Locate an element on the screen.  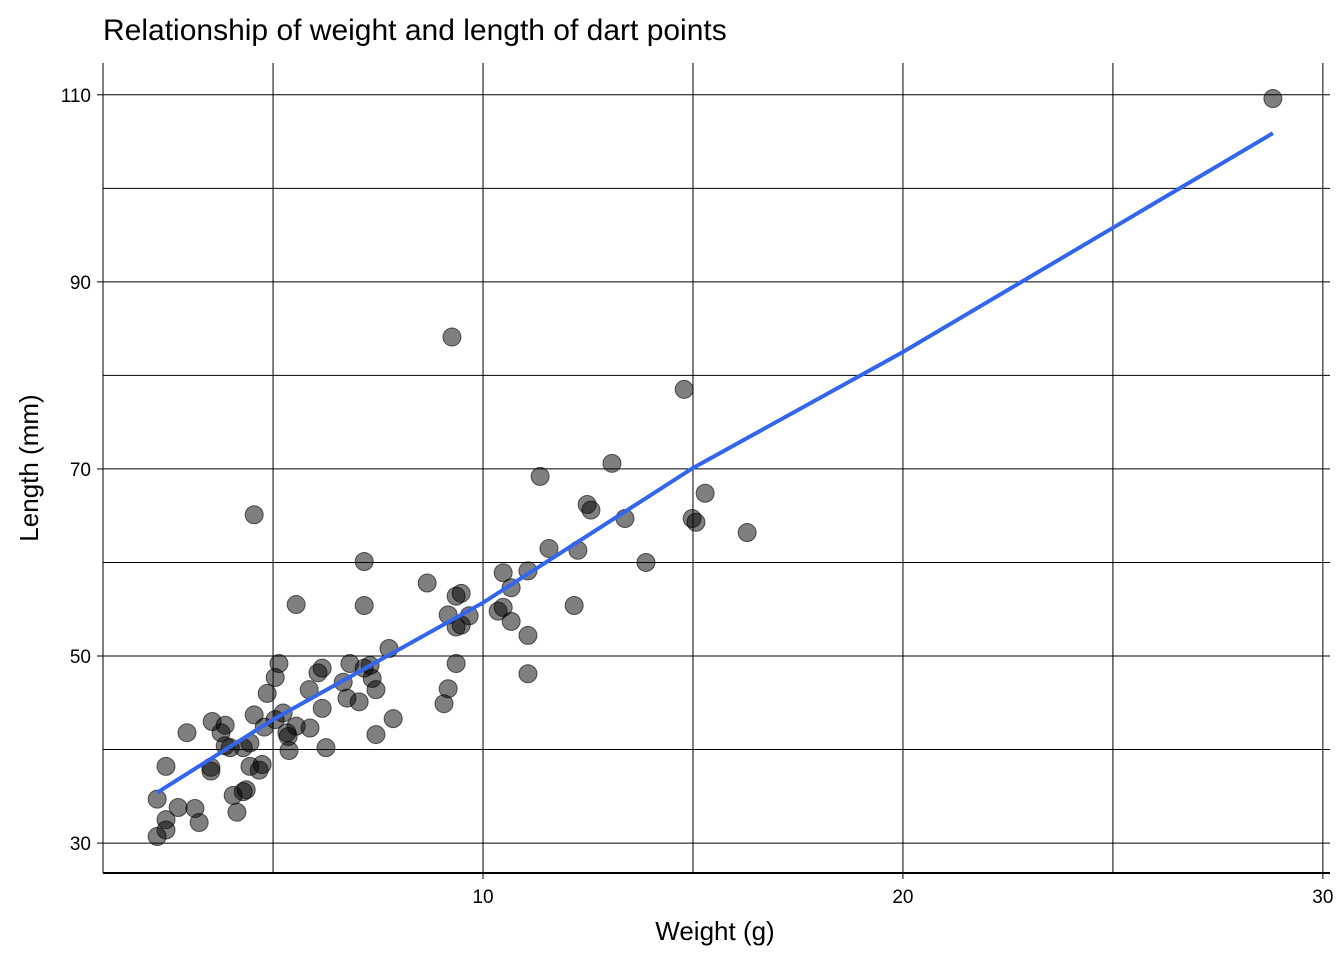
y-tick-label: 70 is located at coordinates (80, 470).